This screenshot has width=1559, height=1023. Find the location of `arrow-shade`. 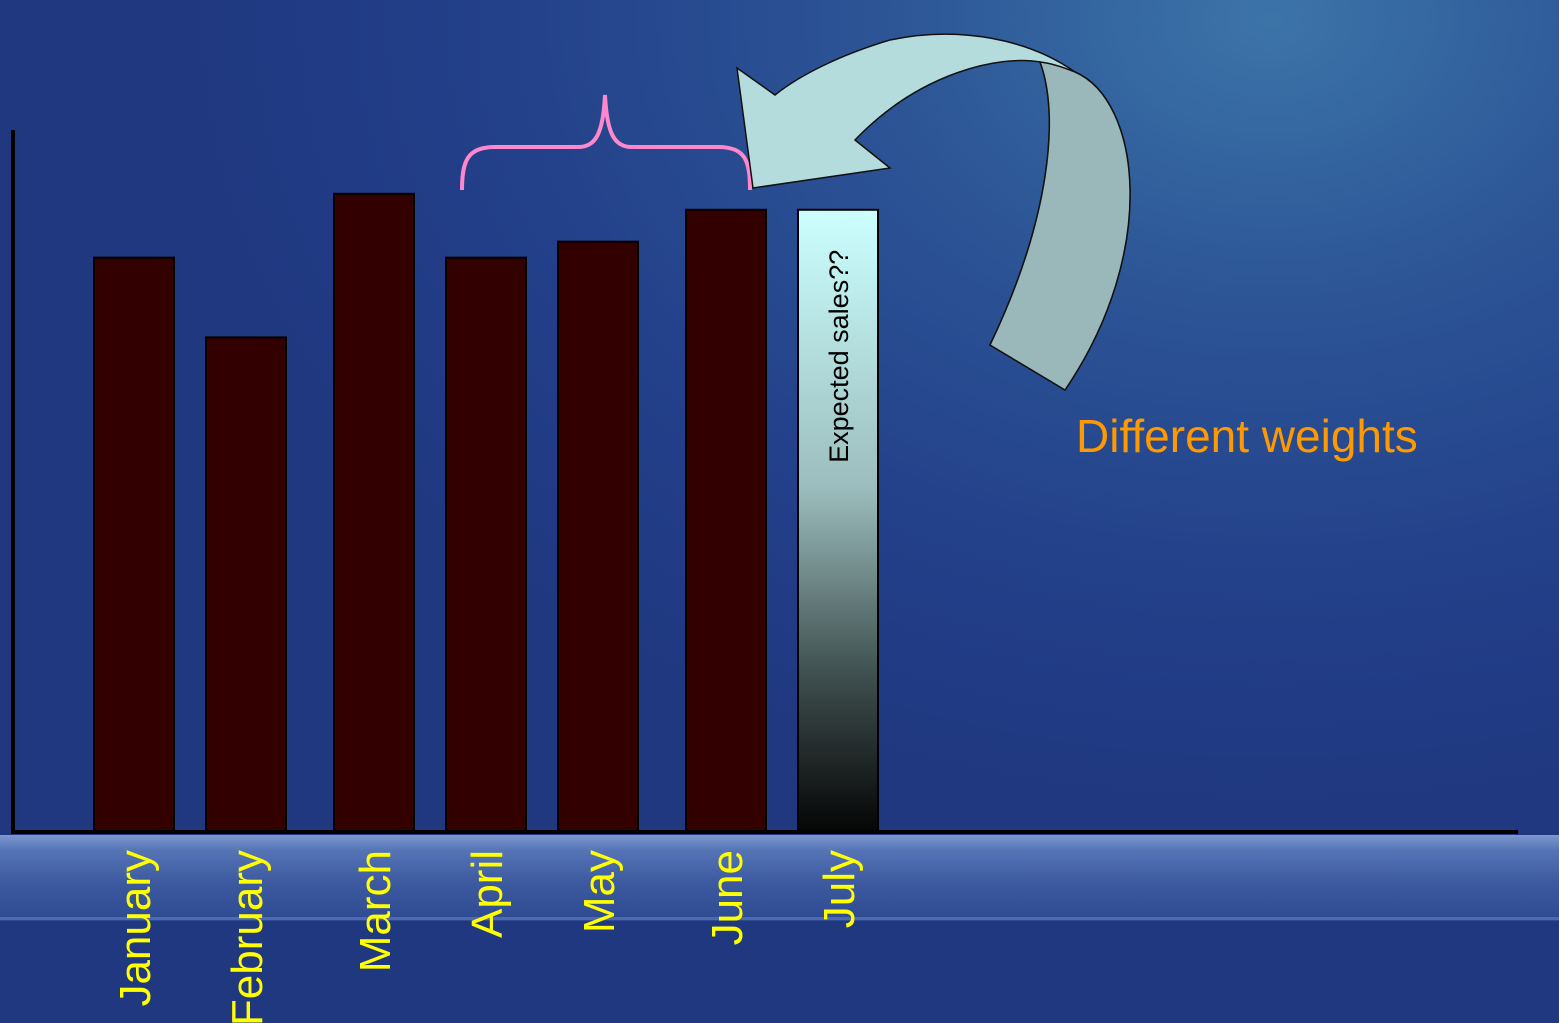

arrow-shade is located at coordinates (1060, 226).